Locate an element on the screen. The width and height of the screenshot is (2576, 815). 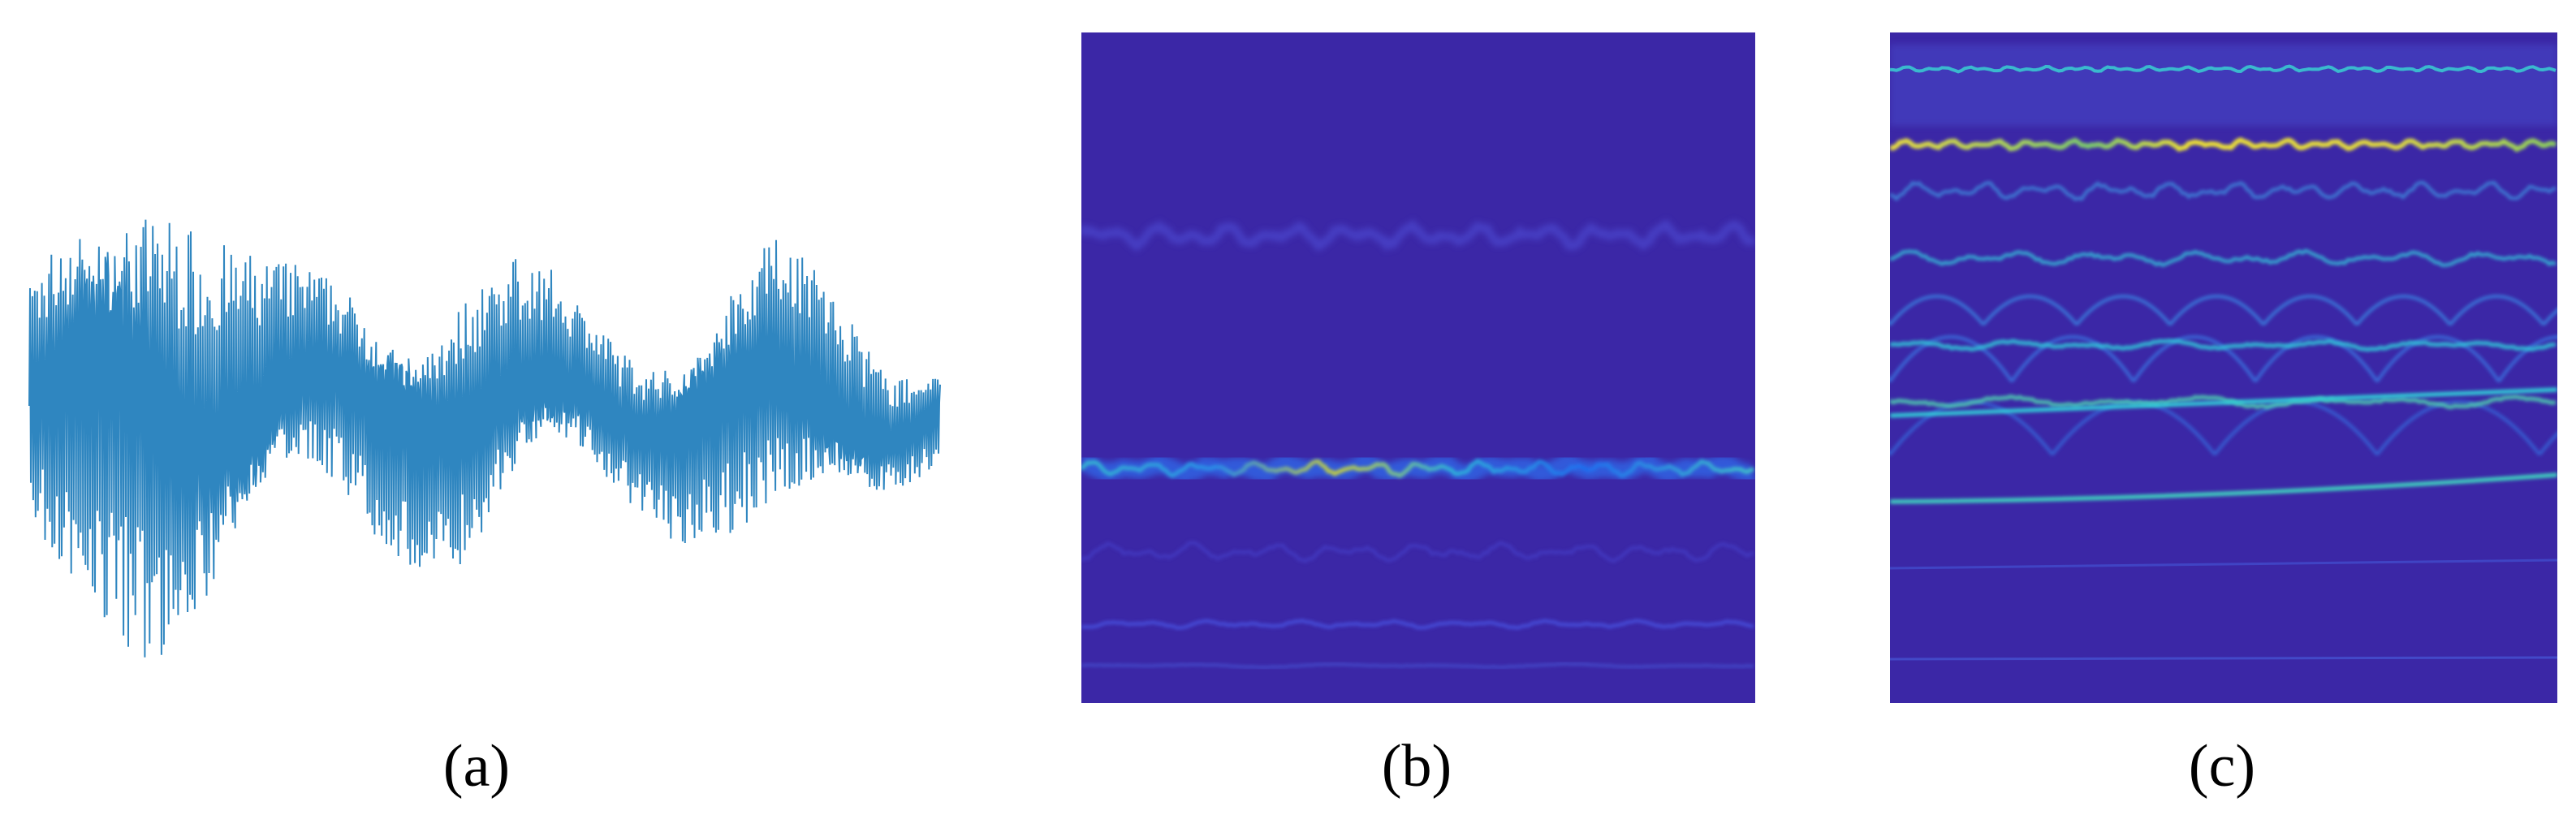
panel-label: (b) is located at coordinates (1417, 766).